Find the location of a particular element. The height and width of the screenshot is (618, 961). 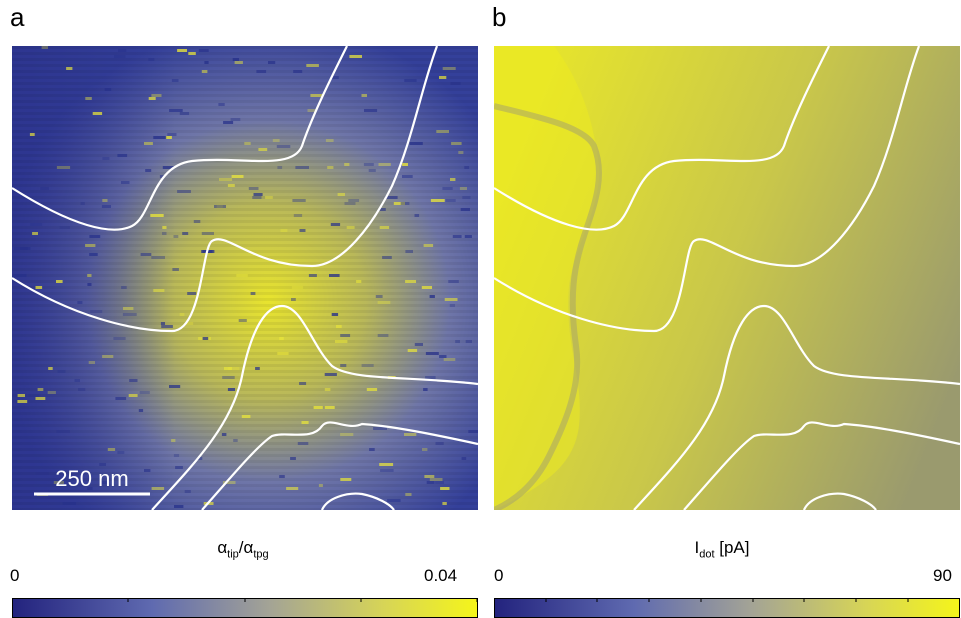

colorbar-b-min: 0 is located at coordinates (499, 575).